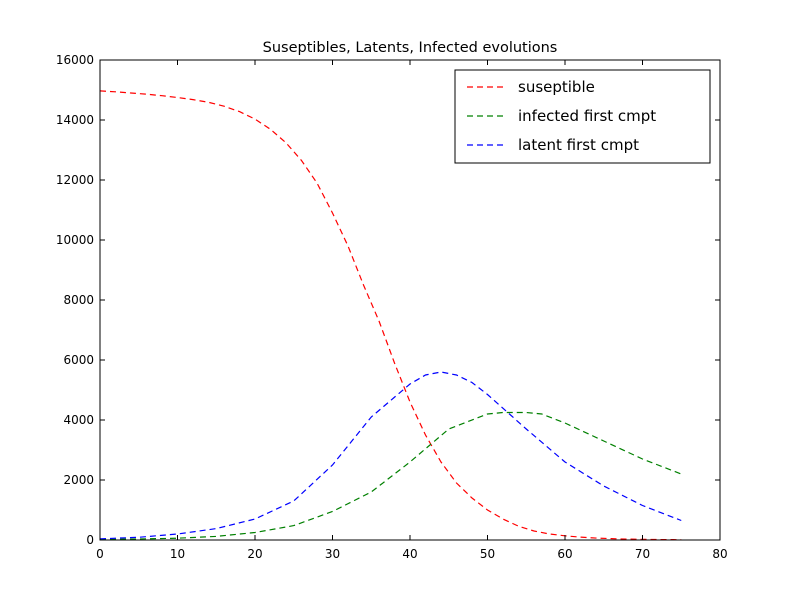 The width and height of the screenshot is (800, 600). Describe the element at coordinates (642, 554) in the screenshot. I see `x-tick-label: 70` at that location.